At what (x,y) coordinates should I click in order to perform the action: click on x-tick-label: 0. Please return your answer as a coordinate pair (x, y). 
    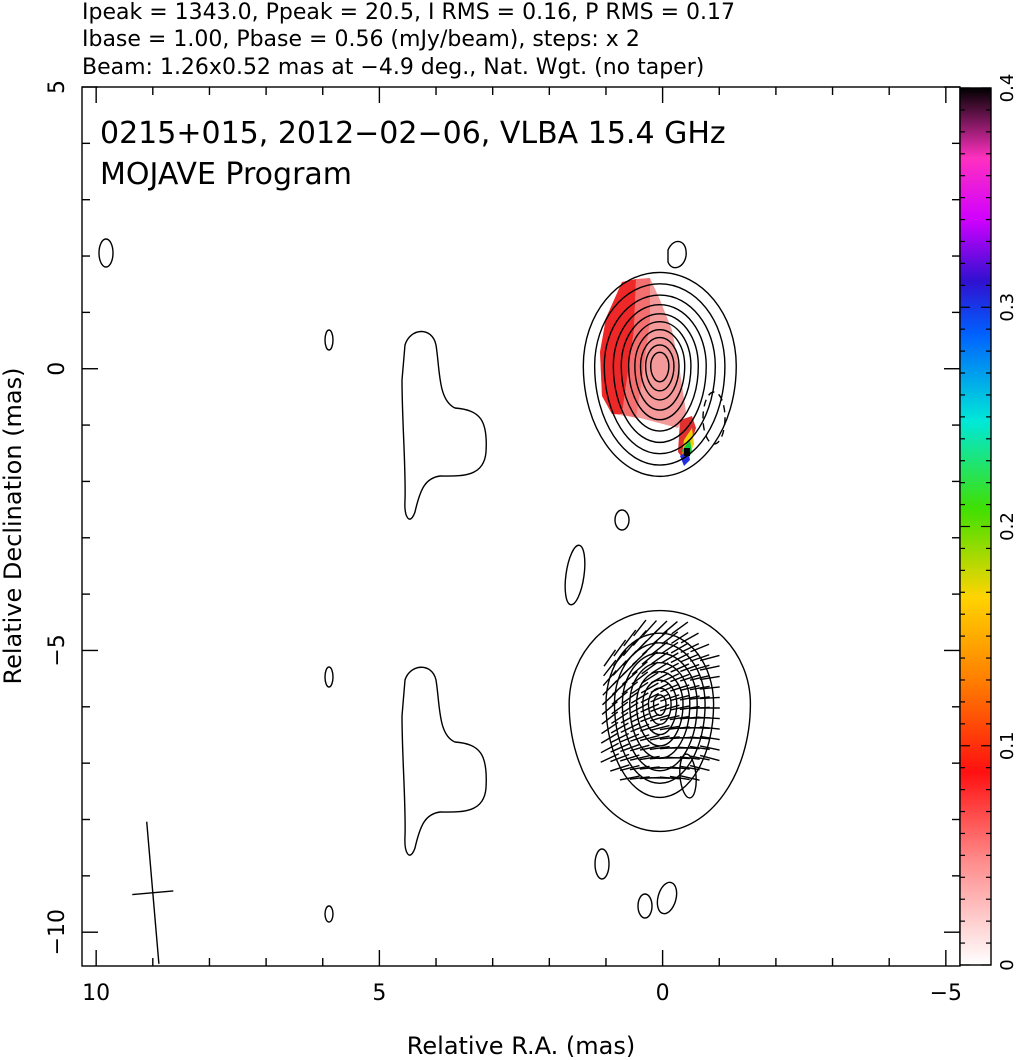
    Looking at the image, I should click on (663, 993).